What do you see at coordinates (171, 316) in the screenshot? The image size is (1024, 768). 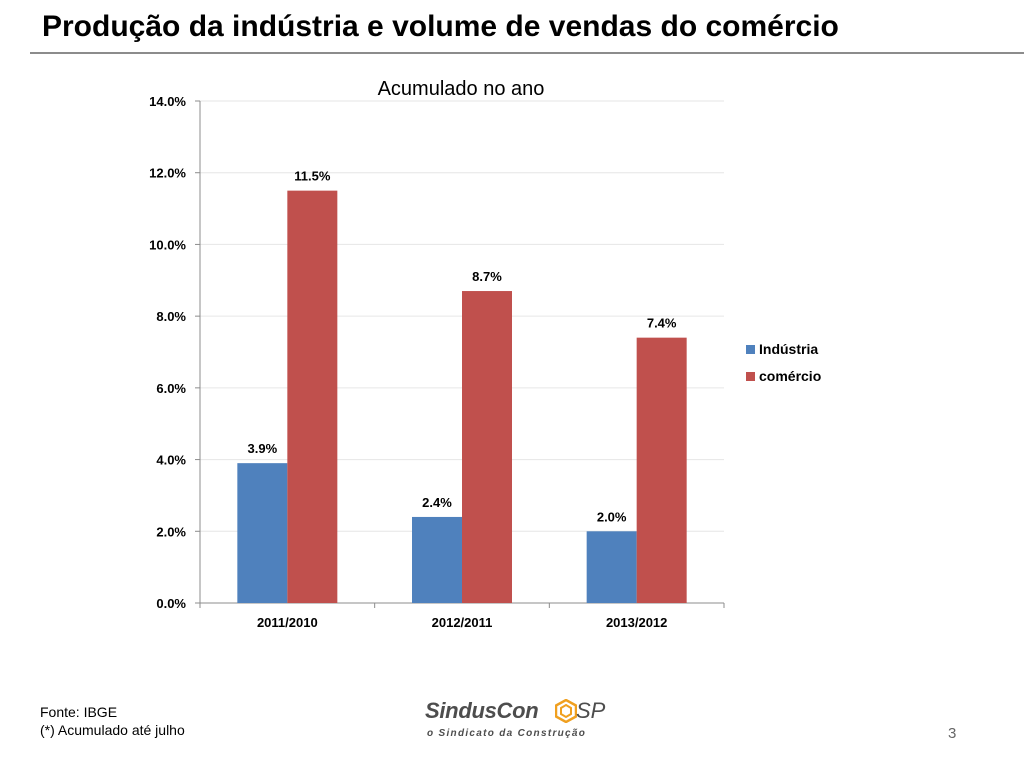 I see `y-tick-label: 8.0%` at bounding box center [171, 316].